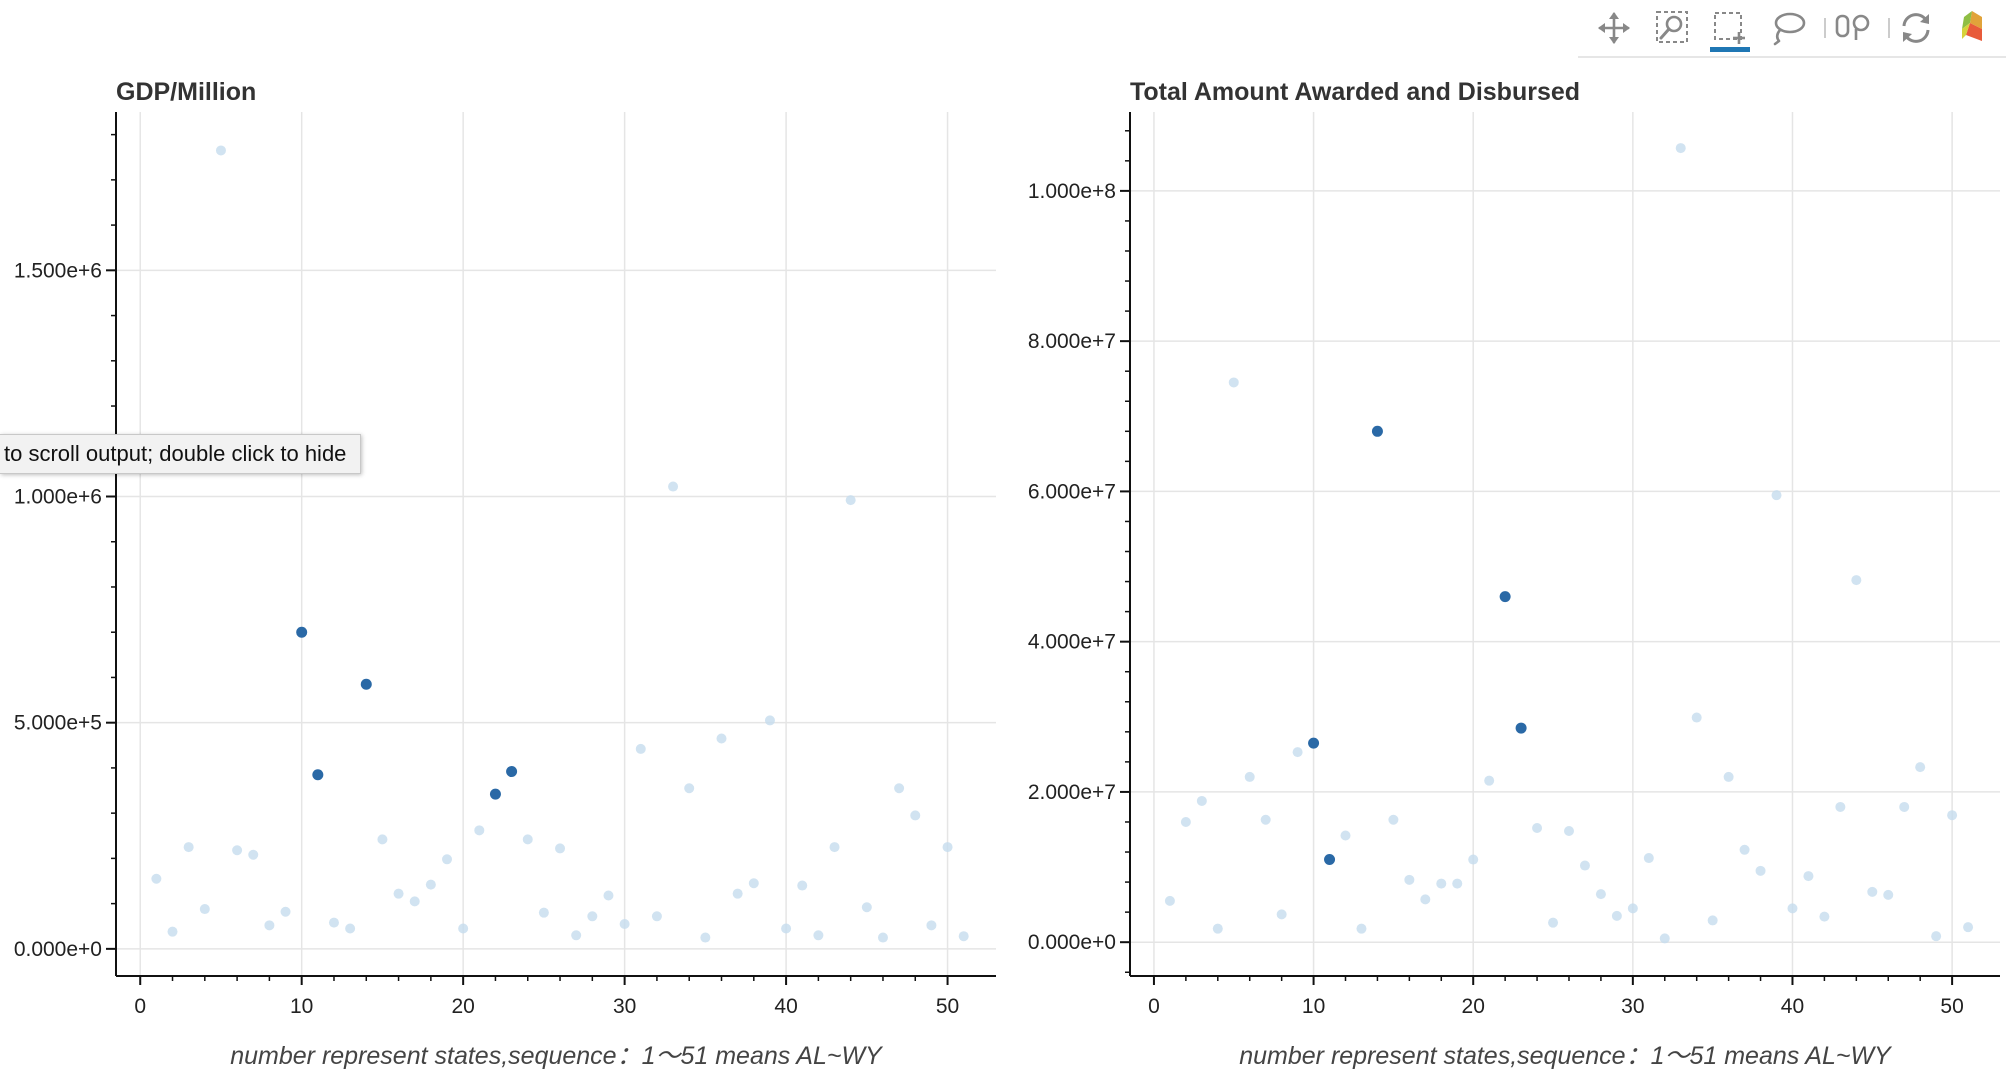  What do you see at coordinates (1313, 1006) in the screenshot?
I see `x-tick-label: 10` at bounding box center [1313, 1006].